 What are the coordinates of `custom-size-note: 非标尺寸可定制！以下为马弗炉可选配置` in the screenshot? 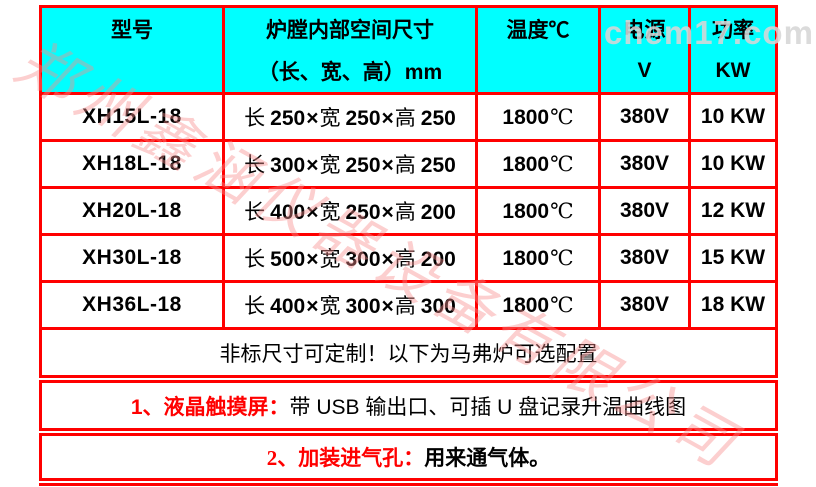 It's located at (408, 354).